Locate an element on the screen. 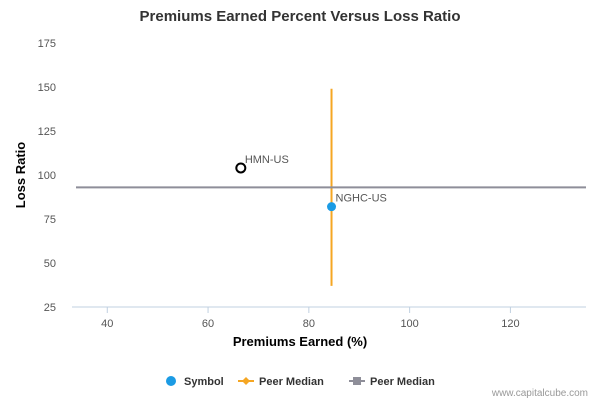 This screenshot has height=400, width=600. x-tick-label: 120 is located at coordinates (510, 324).